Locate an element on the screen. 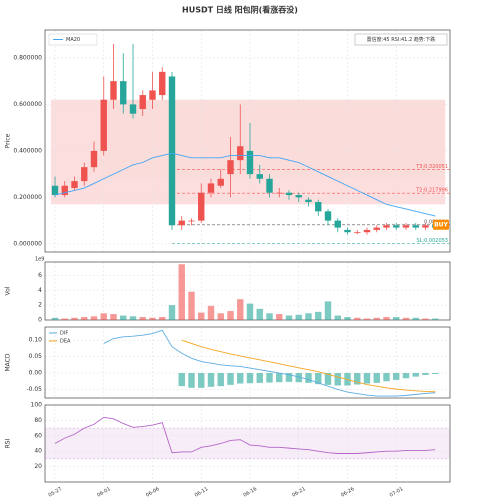  y-tick-label: 40 is located at coordinates (38, 451).